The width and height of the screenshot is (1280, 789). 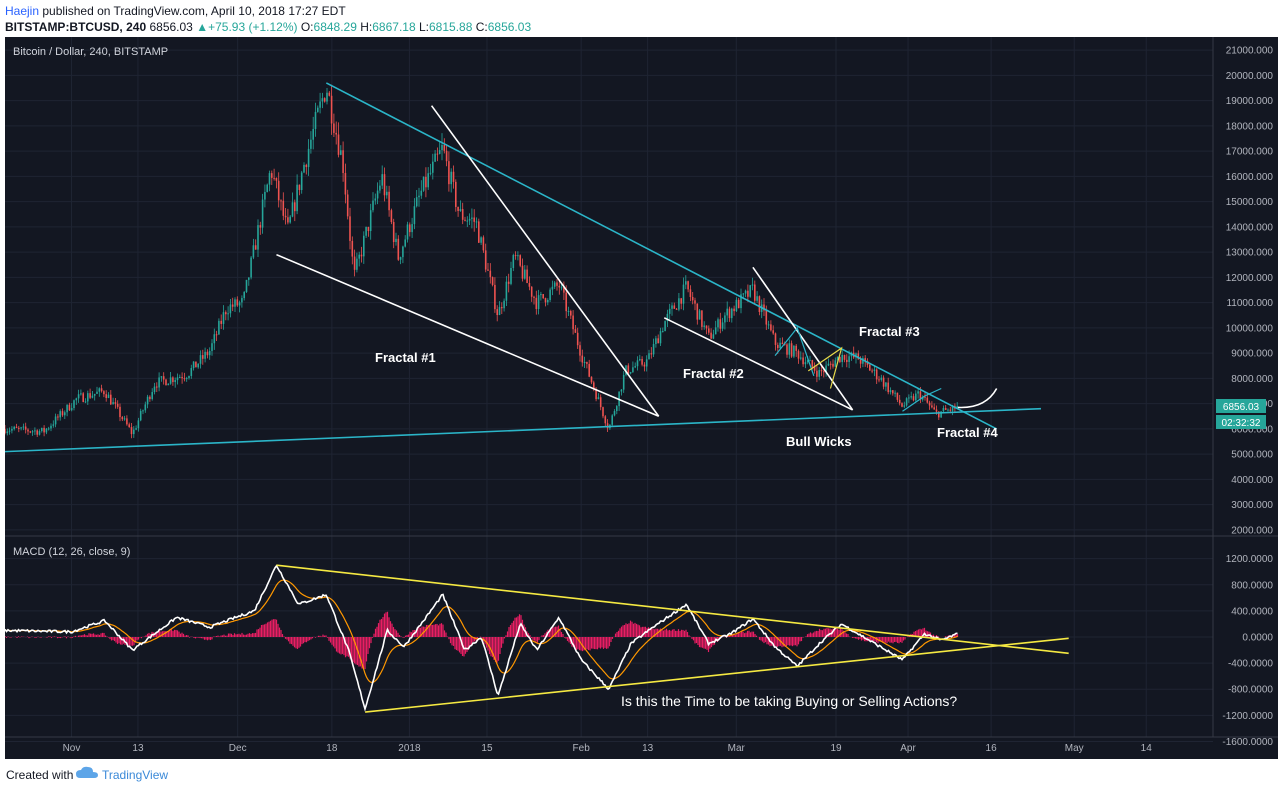 What do you see at coordinates (1252, 505) in the screenshot?
I see `price-axis-tick: 3000.000` at bounding box center [1252, 505].